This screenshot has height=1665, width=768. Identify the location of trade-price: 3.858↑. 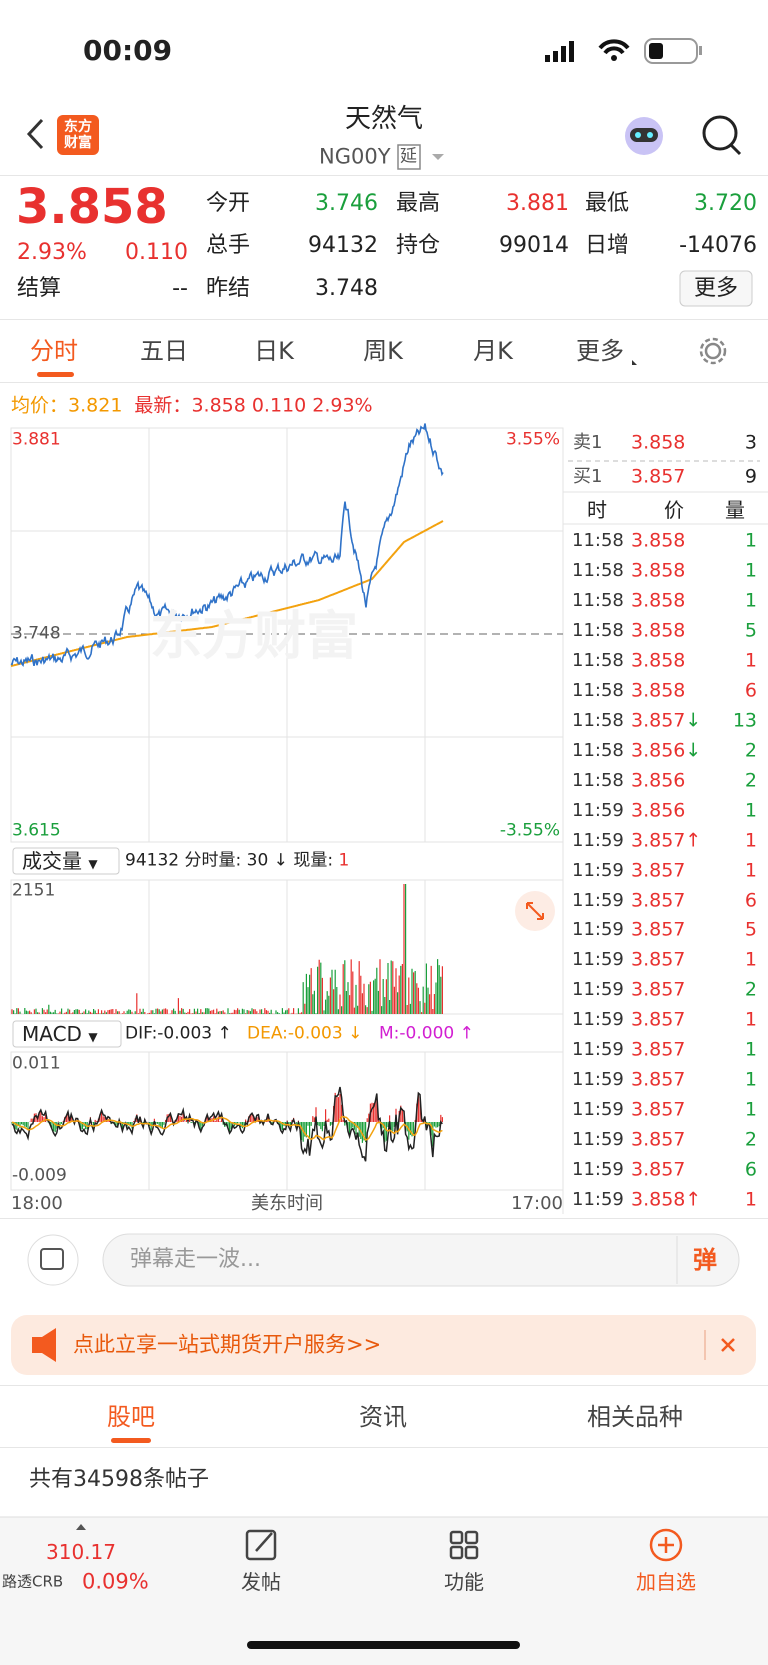
(666, 1200).